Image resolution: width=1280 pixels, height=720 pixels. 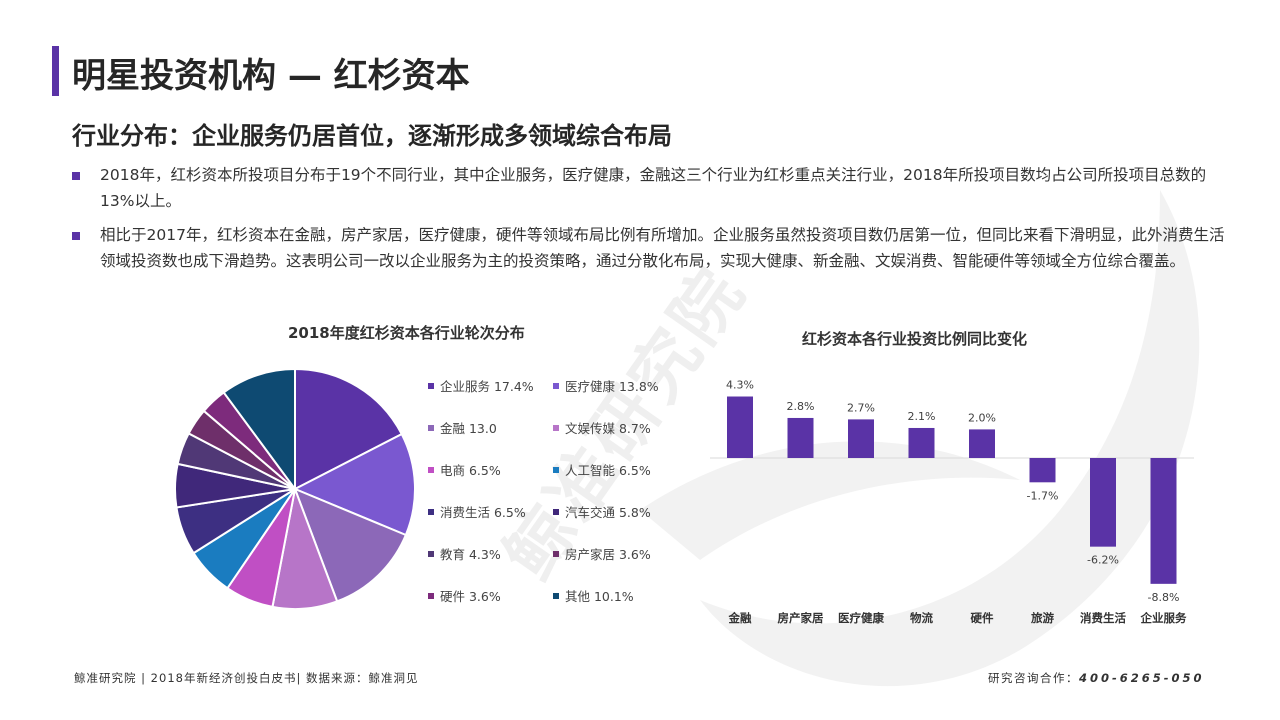 I want to click on bar-value-label: -6.2%, so click(x=1103, y=560).